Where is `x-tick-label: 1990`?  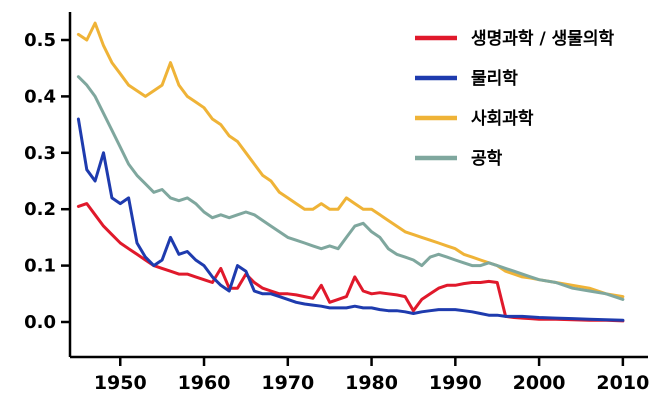
x-tick-label: 1990 is located at coordinates (455, 383).